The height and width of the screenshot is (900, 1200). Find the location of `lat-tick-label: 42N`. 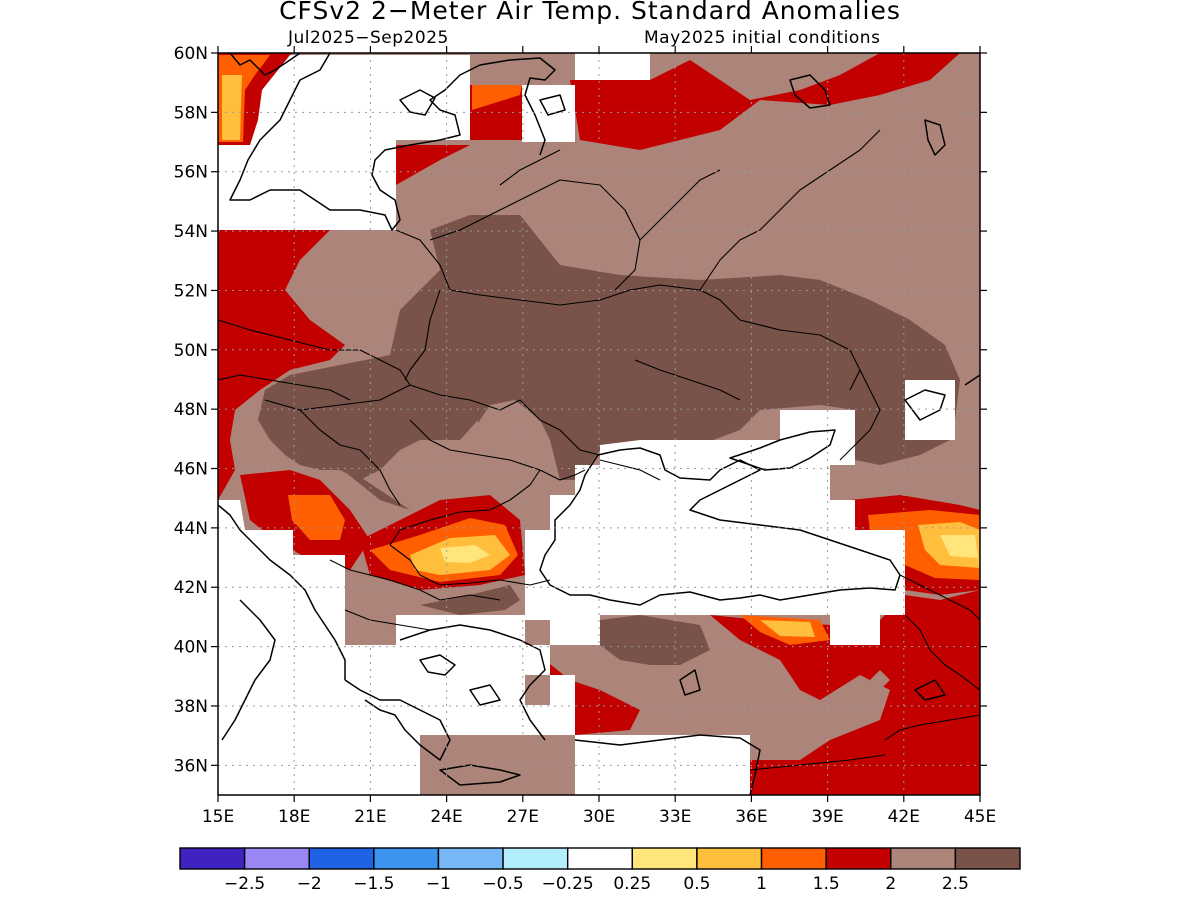

lat-tick-label: 42N is located at coordinates (191, 588).